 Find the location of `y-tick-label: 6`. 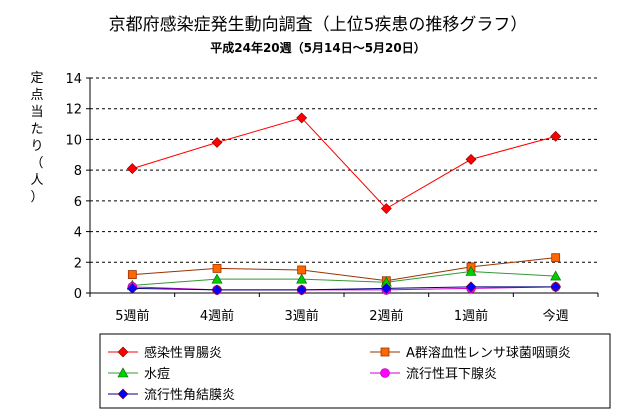

y-tick-label: 6 is located at coordinates (78, 202).